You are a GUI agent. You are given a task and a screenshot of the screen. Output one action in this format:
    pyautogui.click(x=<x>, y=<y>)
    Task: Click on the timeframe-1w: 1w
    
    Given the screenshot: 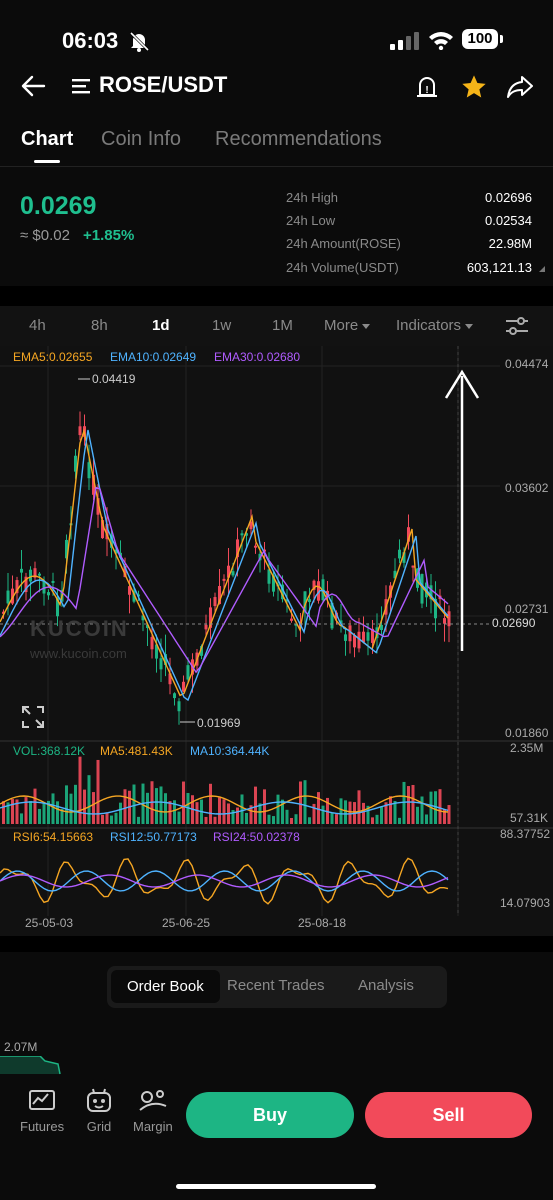 What is the action you would take?
    pyautogui.click(x=222, y=325)
    